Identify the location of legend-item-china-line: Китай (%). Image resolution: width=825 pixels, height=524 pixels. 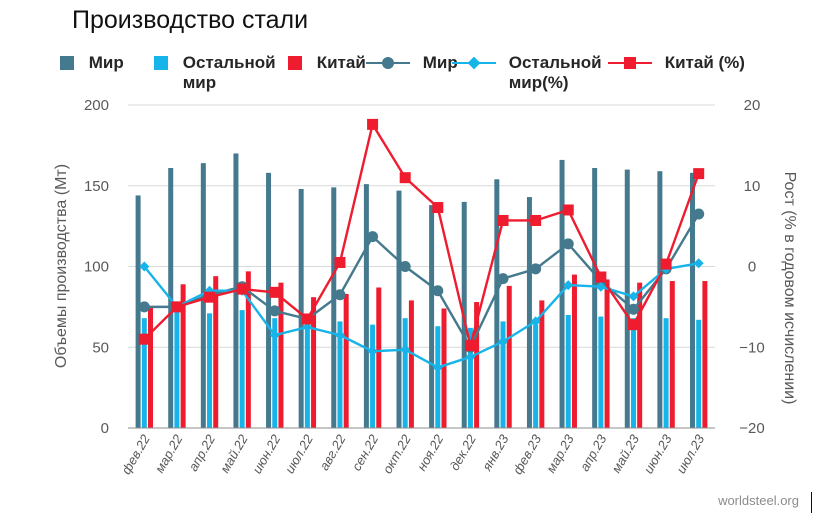
(676, 63).